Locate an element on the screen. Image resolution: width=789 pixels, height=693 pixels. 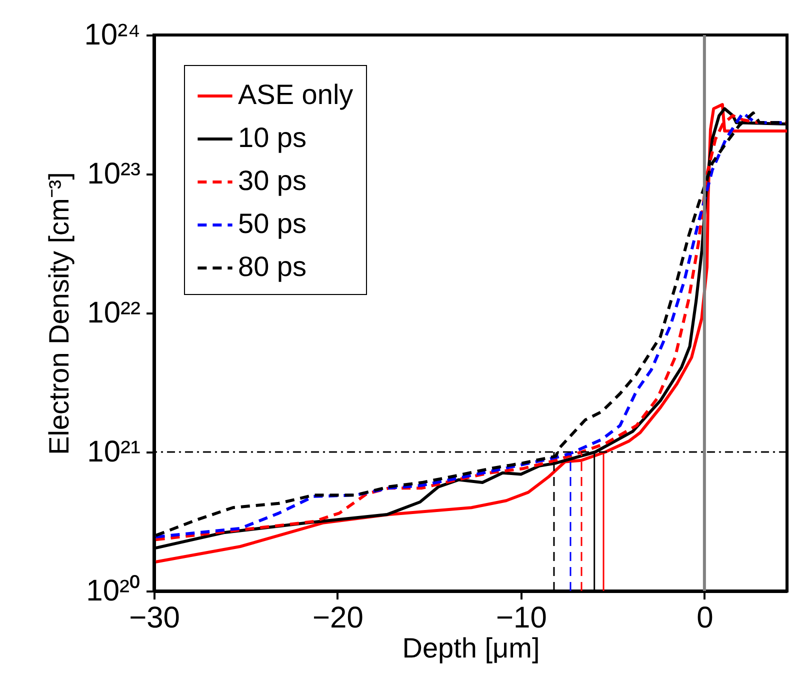
legend-label: ASE only is located at coordinates (296, 94).